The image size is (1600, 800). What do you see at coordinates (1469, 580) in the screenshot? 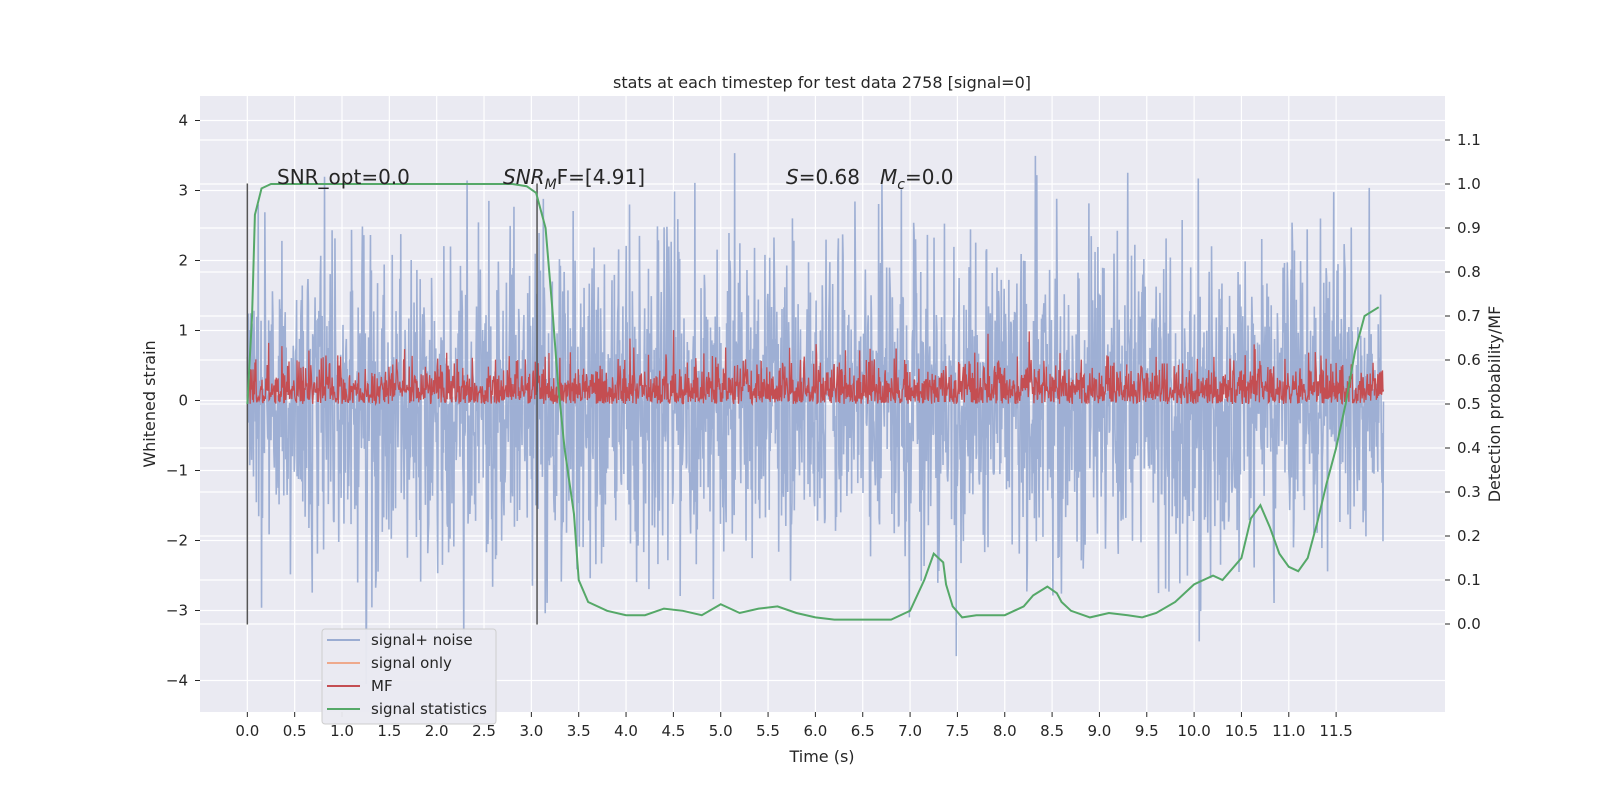
I see `y-right-tick-label: 0.1` at bounding box center [1469, 580].